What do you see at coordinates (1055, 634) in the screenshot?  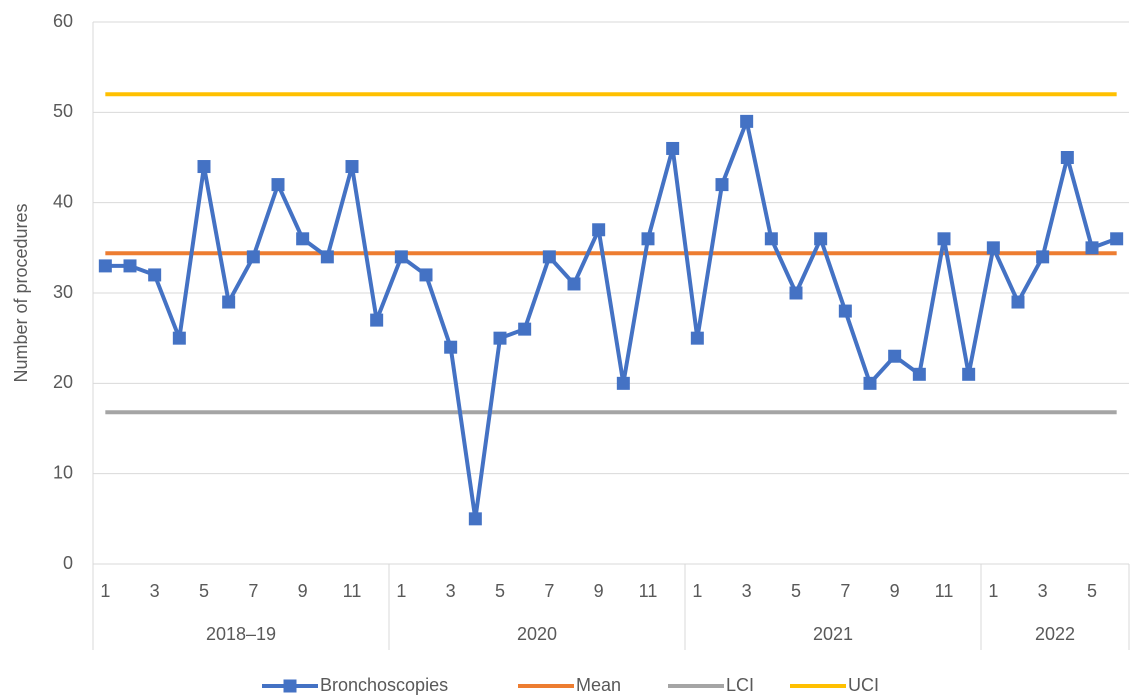 I see `group-label: 2022` at bounding box center [1055, 634].